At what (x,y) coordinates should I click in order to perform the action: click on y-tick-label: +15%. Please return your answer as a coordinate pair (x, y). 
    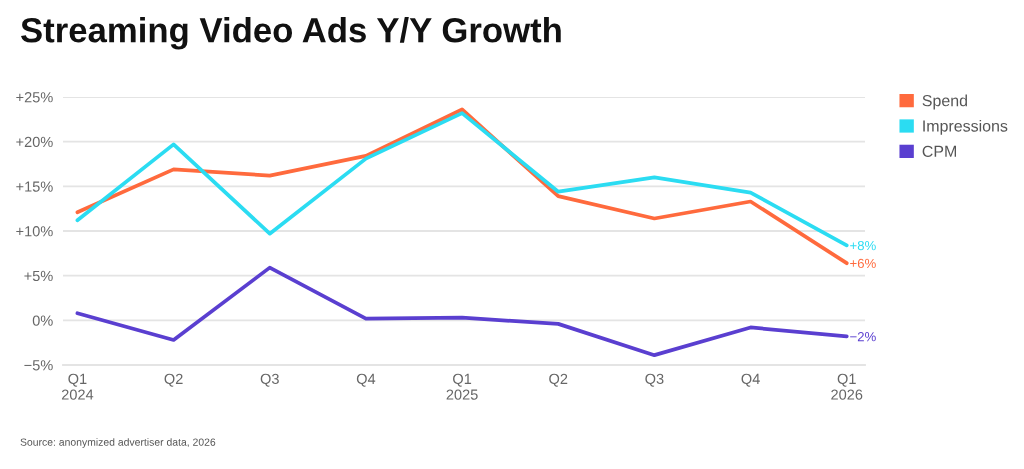
    Looking at the image, I should click on (34, 186).